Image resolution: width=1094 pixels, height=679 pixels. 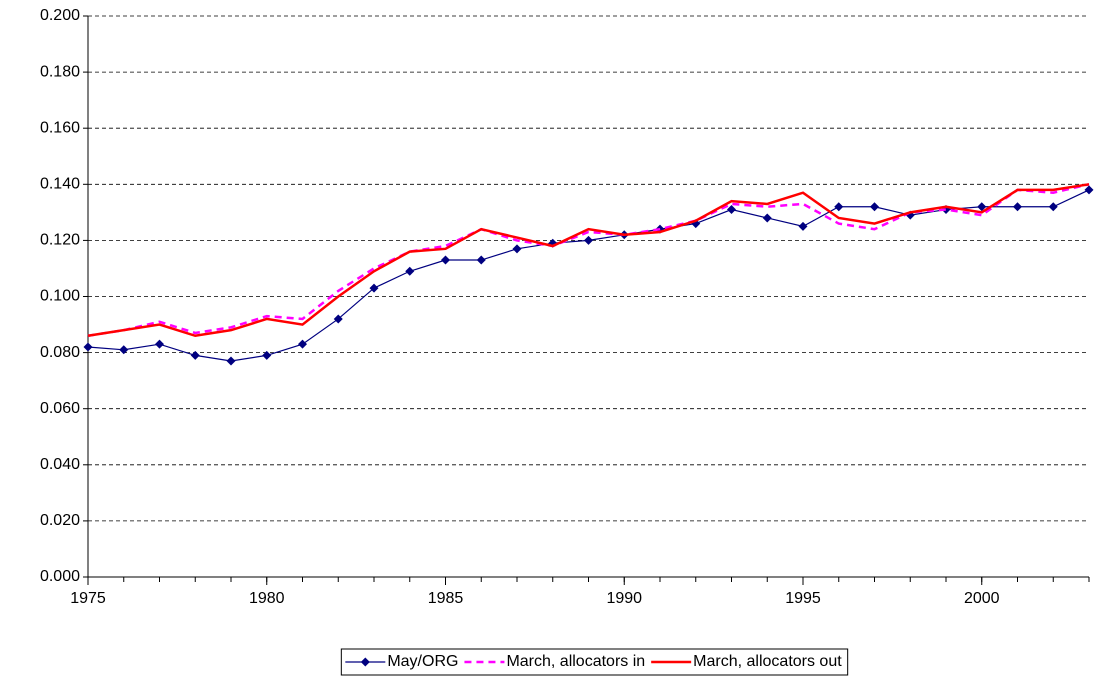 I want to click on x-tick-label: 2000, so click(x=982, y=598).